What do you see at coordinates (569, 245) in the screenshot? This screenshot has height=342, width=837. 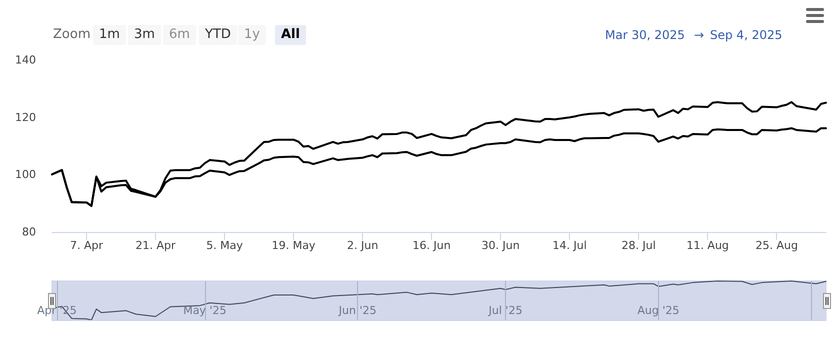 I see `x-tick-label: 14. Jul` at bounding box center [569, 245].